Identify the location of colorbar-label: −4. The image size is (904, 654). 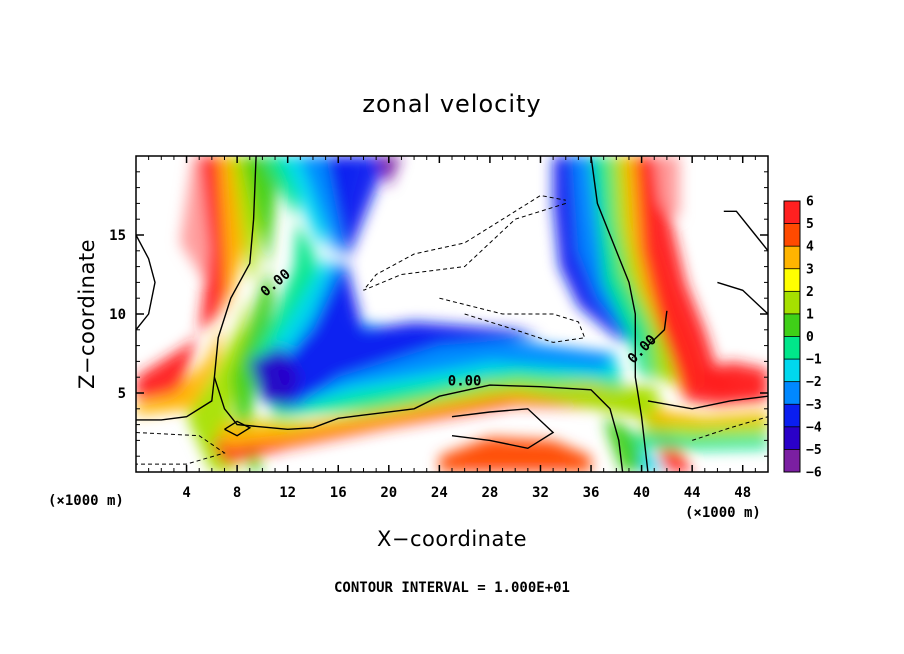
(814, 427).